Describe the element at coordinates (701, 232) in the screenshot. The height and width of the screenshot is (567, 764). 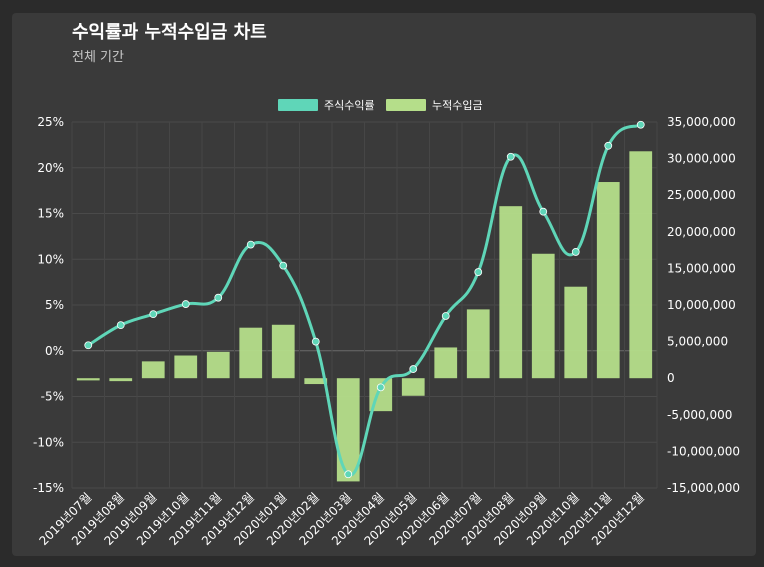
I see `y-right-tick-label: 20,000,000` at that location.